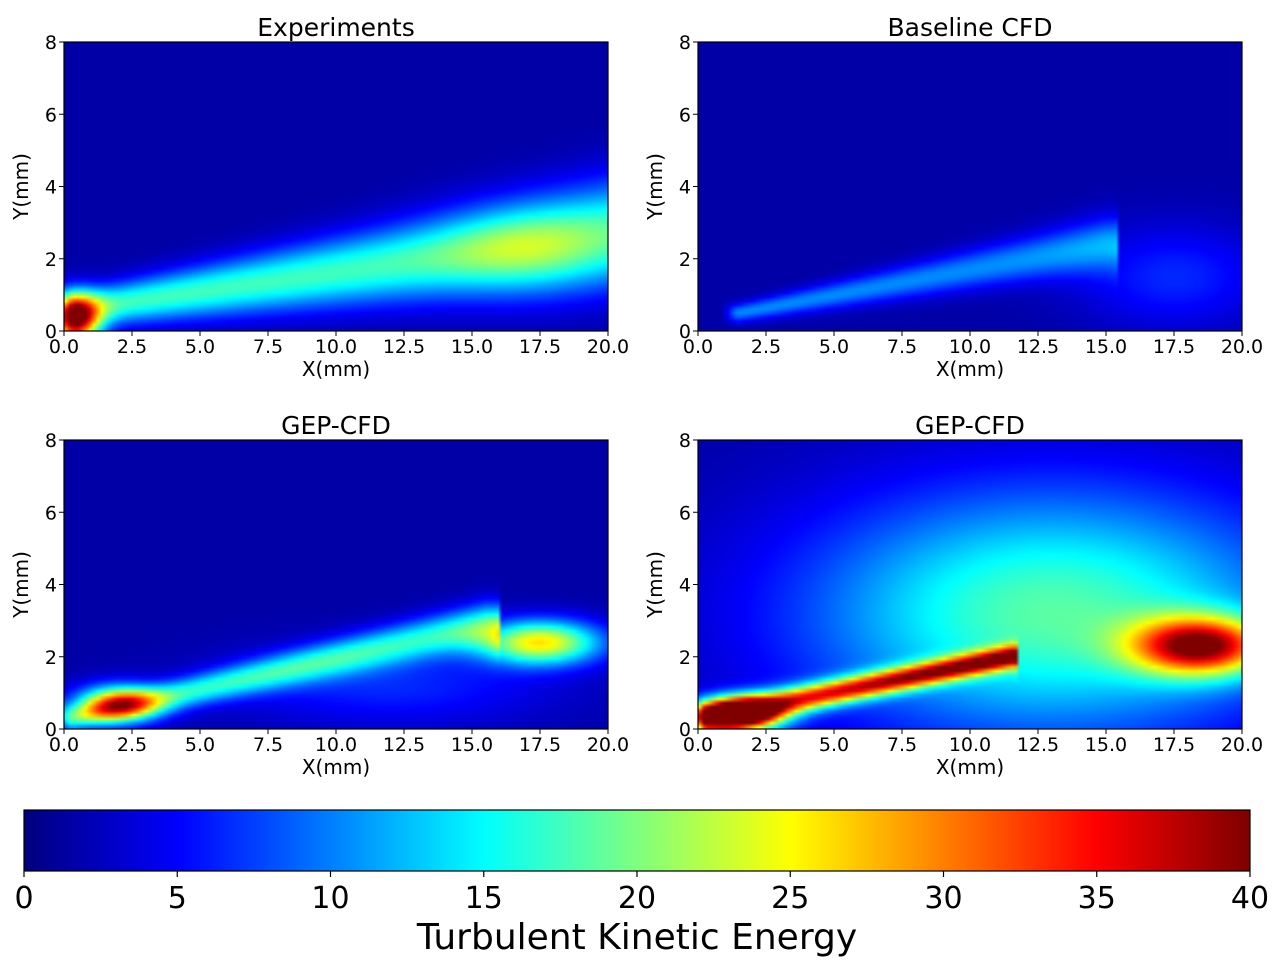  I want to click on colorbar-tick-label: 25, so click(790, 898).